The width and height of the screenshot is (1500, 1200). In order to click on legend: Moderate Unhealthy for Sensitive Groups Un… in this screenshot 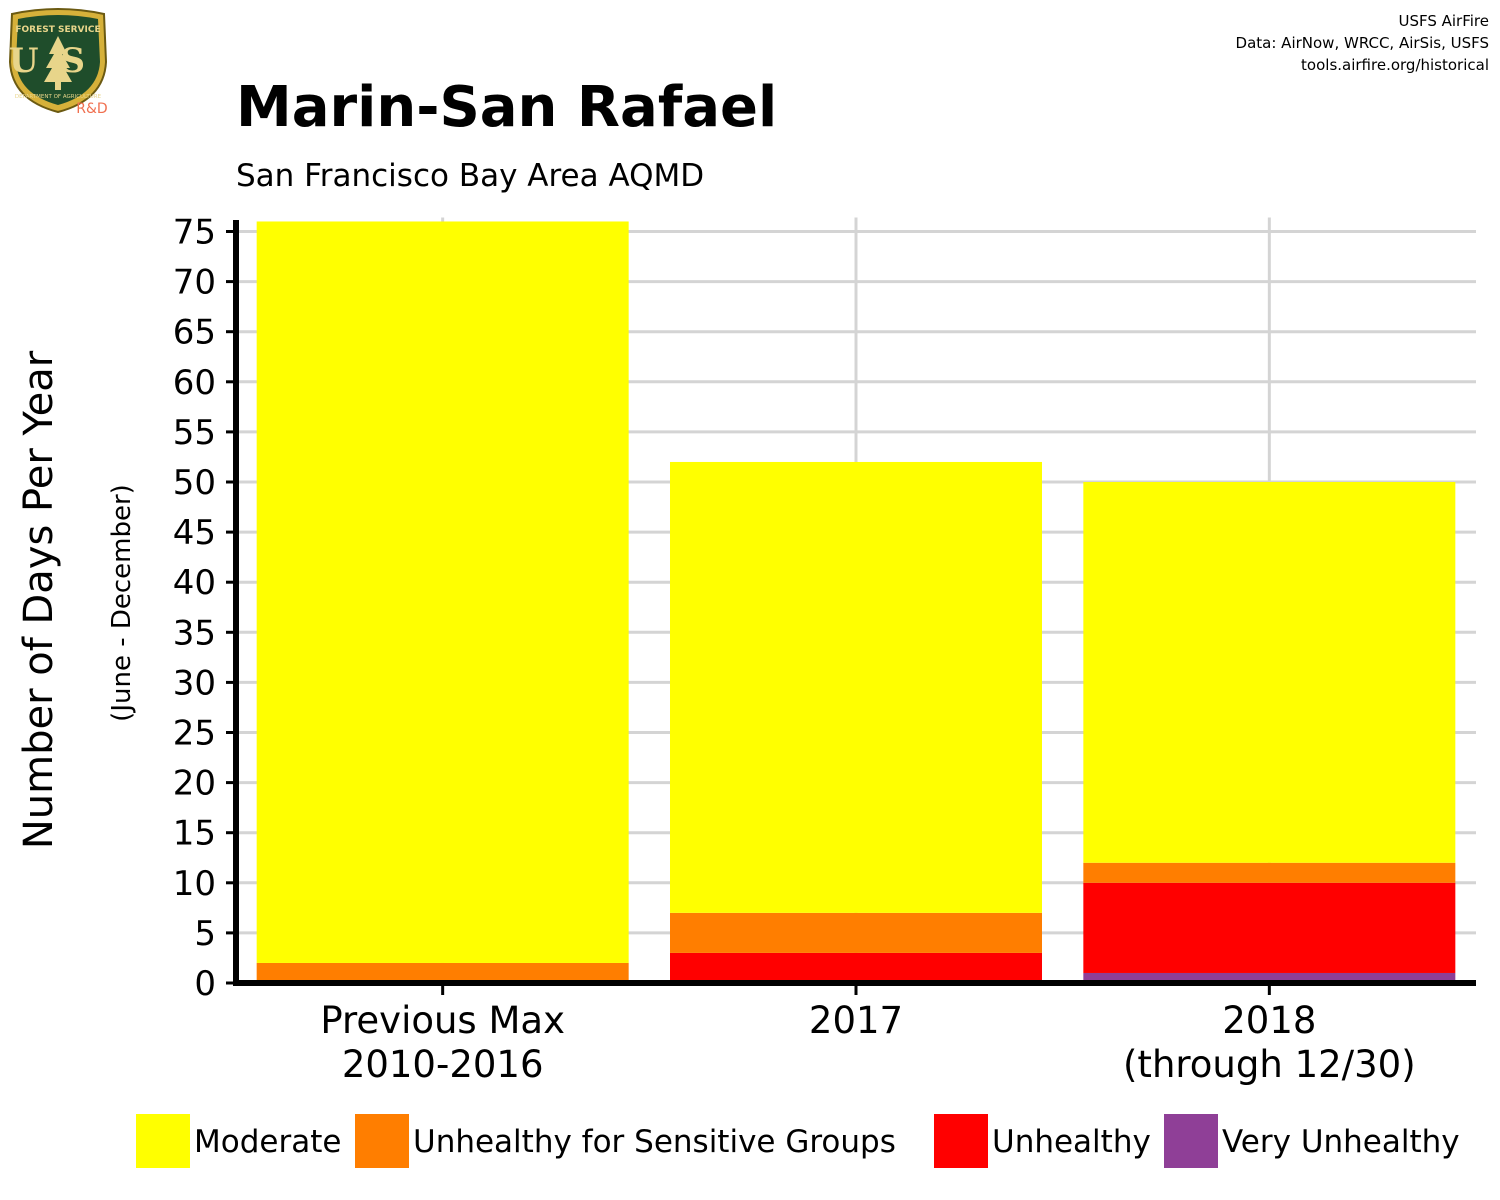, I will do `click(798, 1141)`.